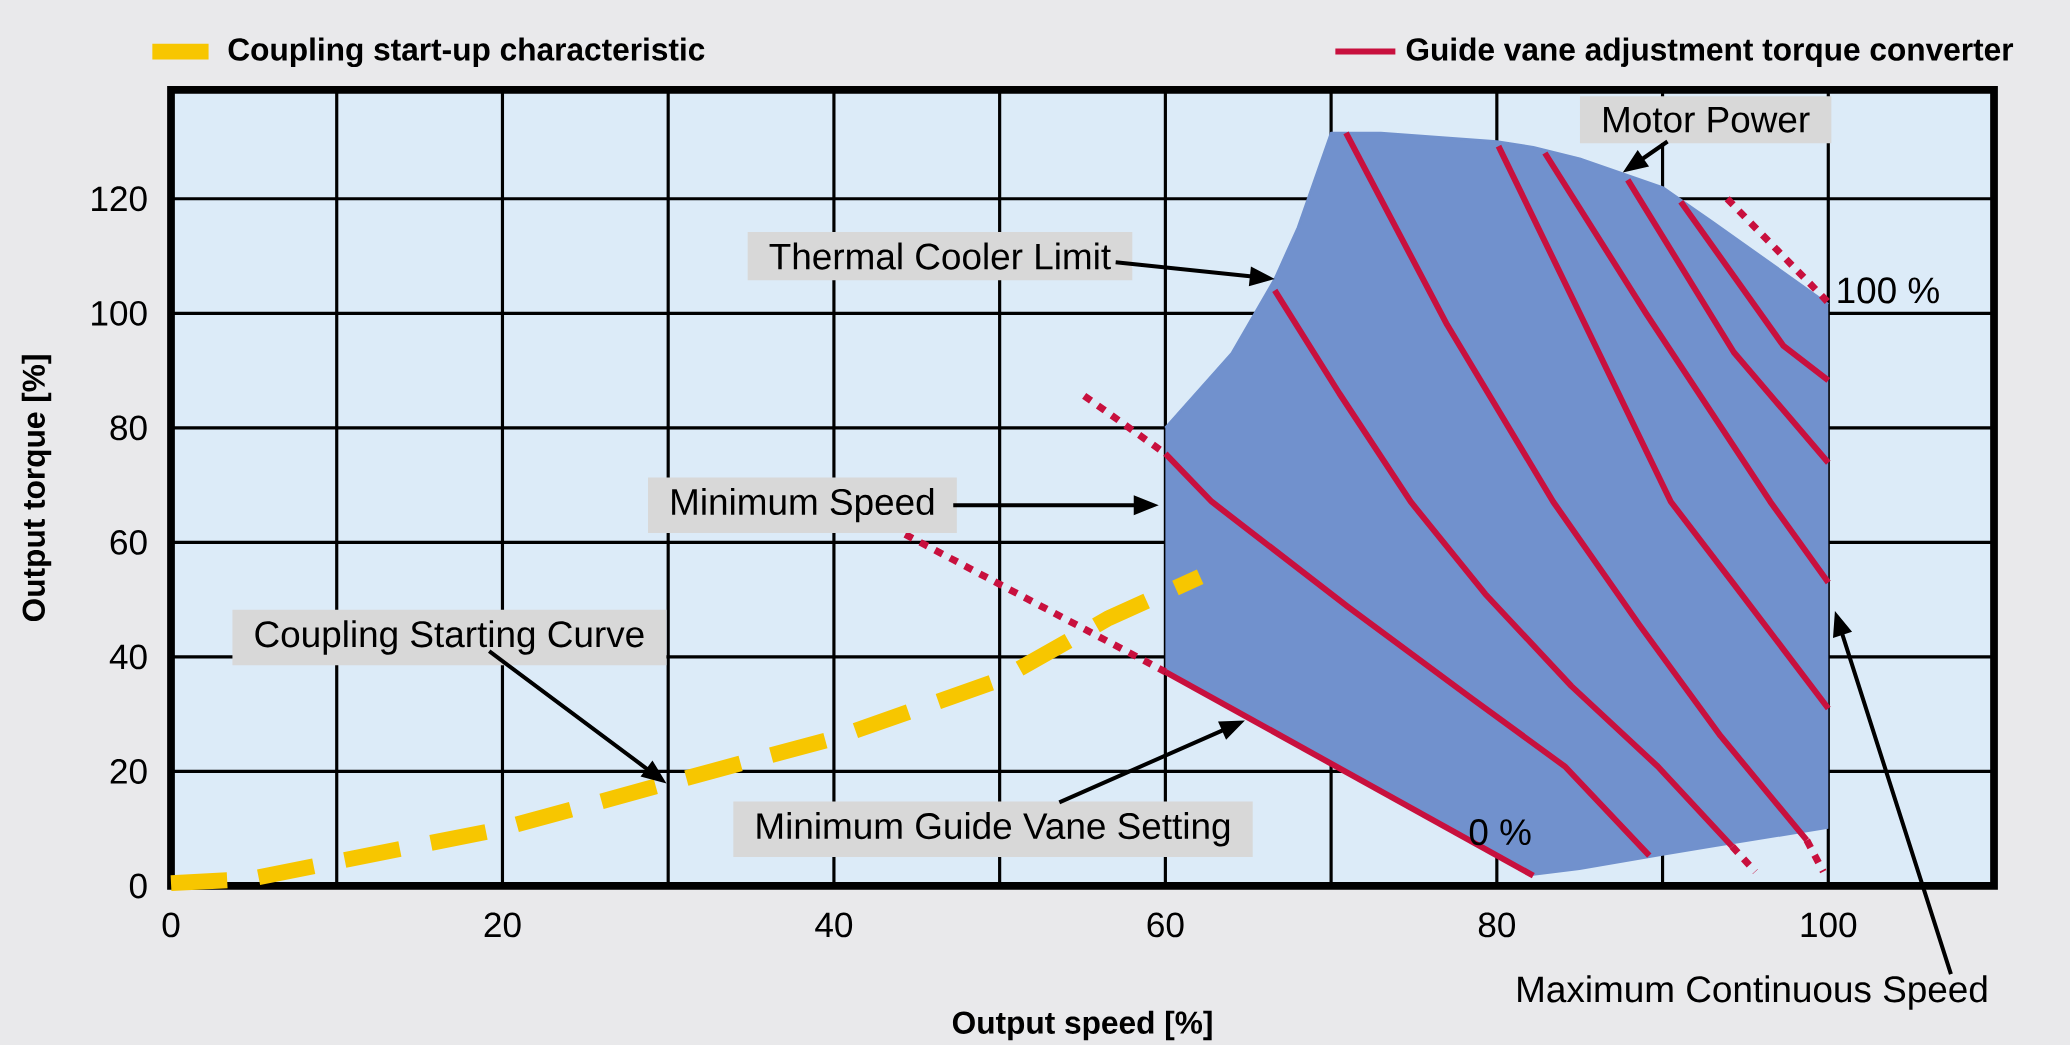  What do you see at coordinates (1888, 290) in the screenshot?
I see `annotation: 100 %` at bounding box center [1888, 290].